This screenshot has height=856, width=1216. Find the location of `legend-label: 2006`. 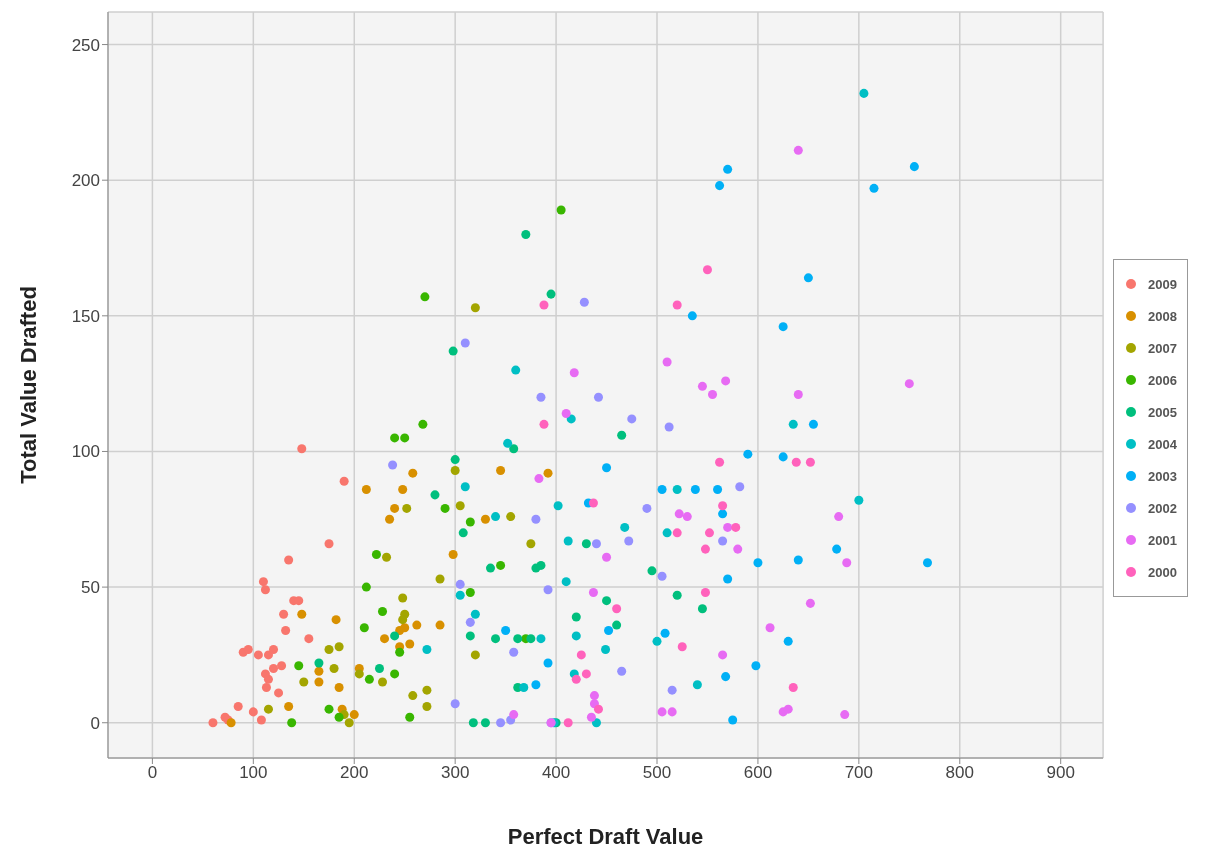

legend-label: 2006 is located at coordinates (1162, 380).